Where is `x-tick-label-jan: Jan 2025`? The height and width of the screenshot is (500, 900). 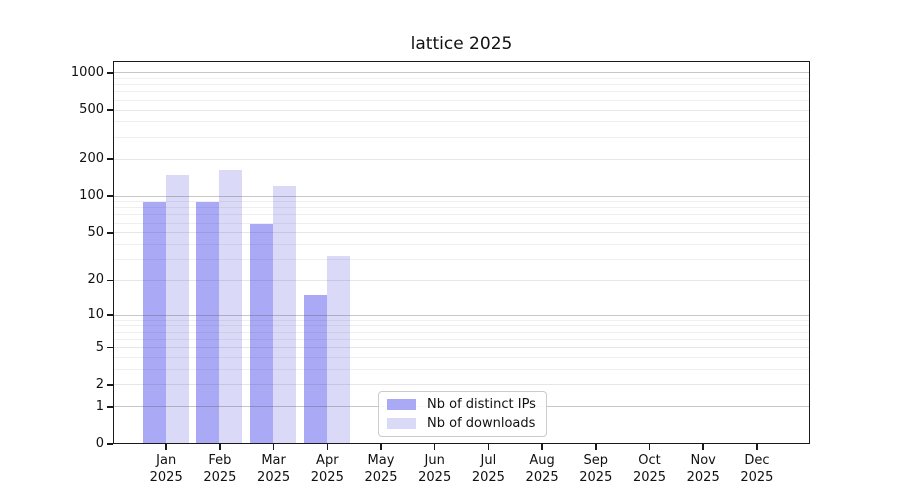
x-tick-label-jan: Jan 2025 is located at coordinates (166, 469).